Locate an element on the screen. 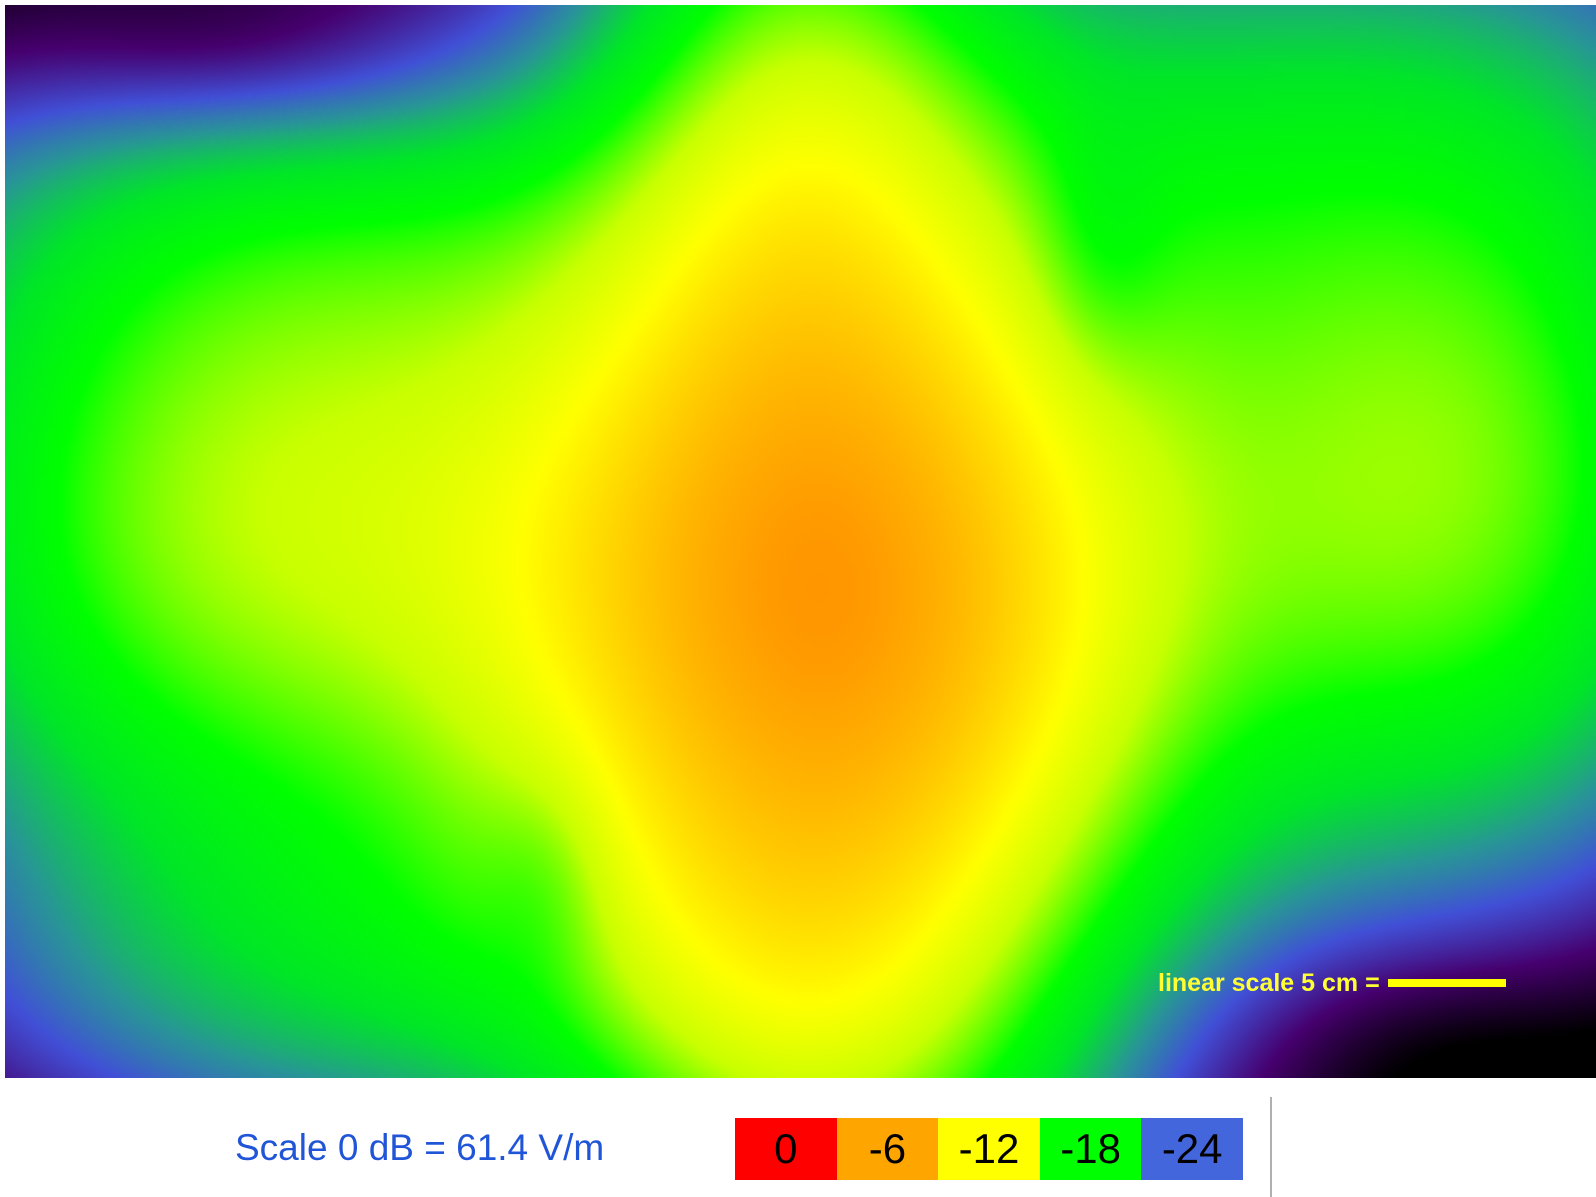 This screenshot has height=1197, width=1596. legend-cell: -12 is located at coordinates (989, 1149).